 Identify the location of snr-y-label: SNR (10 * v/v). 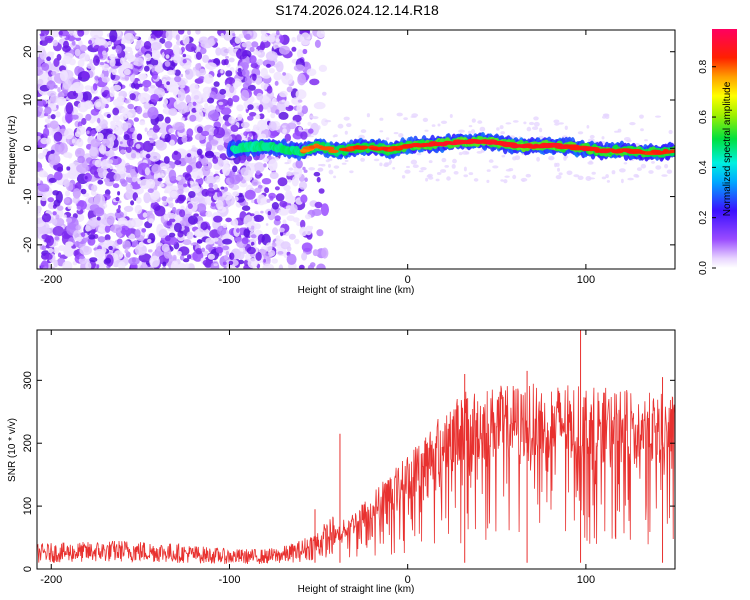
(12, 450).